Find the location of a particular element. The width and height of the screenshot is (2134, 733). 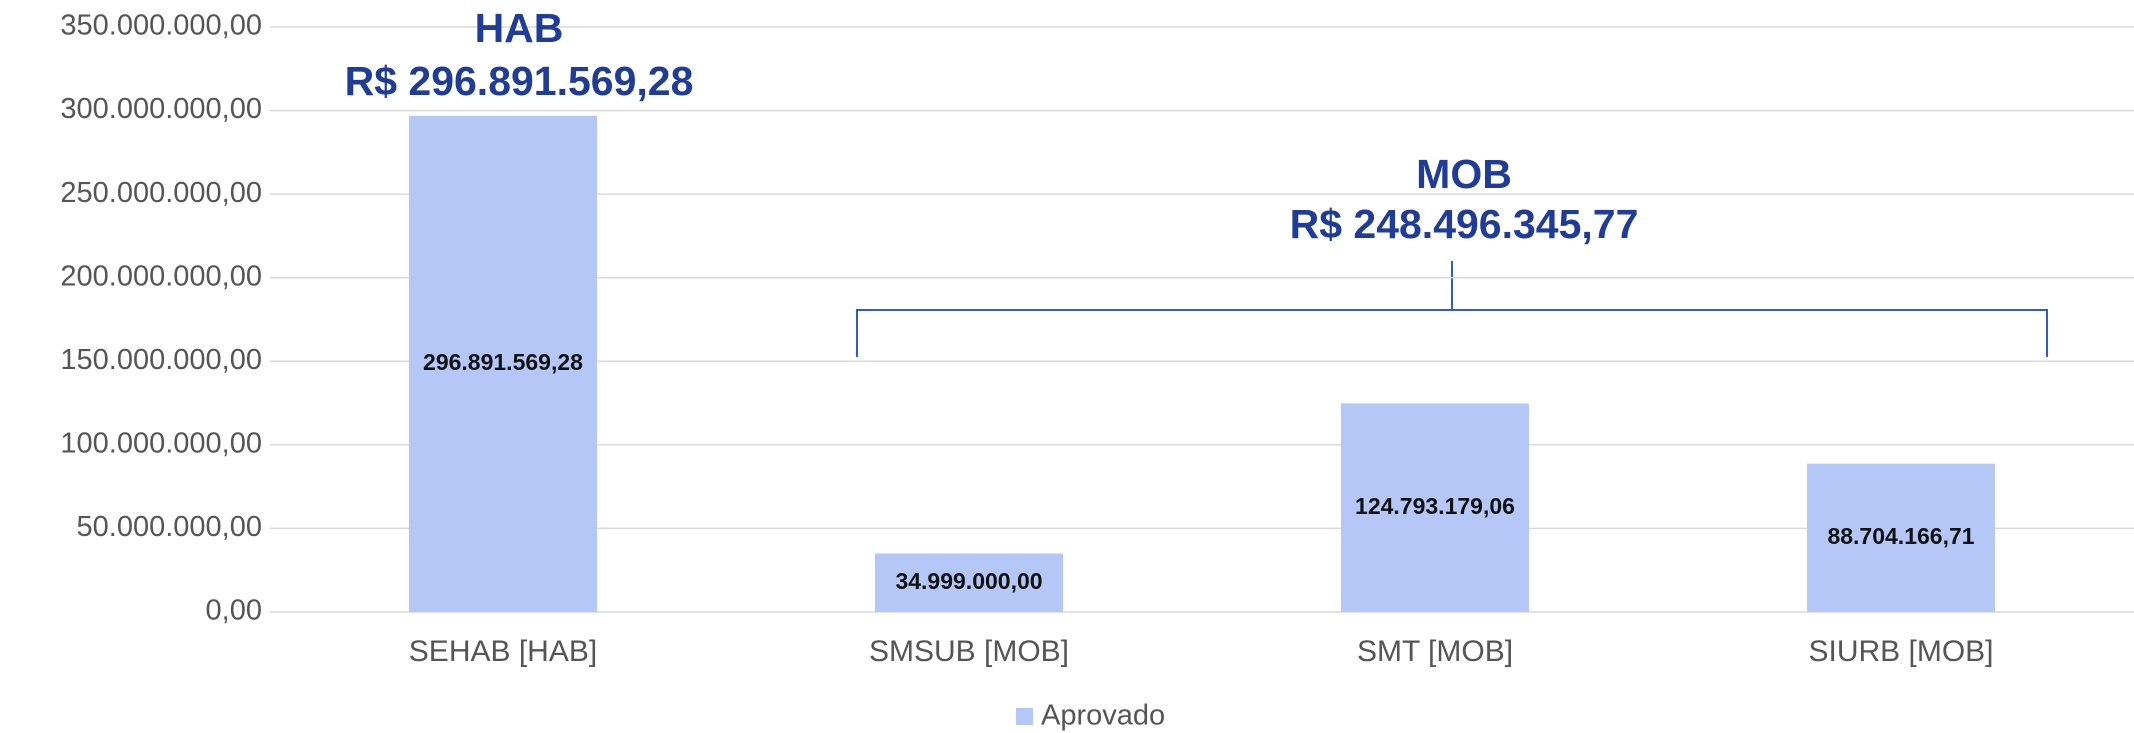

data-label: 296.891.569,28 is located at coordinates (503, 362).